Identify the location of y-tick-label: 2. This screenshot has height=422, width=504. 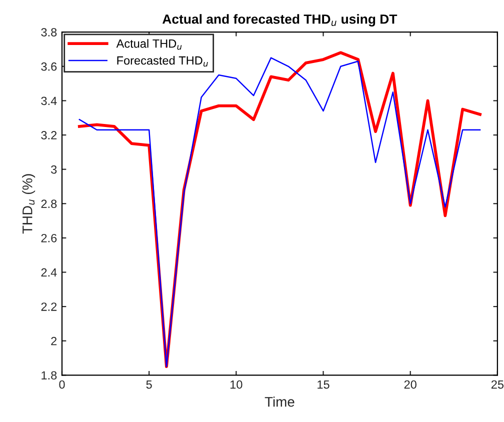
(54, 341).